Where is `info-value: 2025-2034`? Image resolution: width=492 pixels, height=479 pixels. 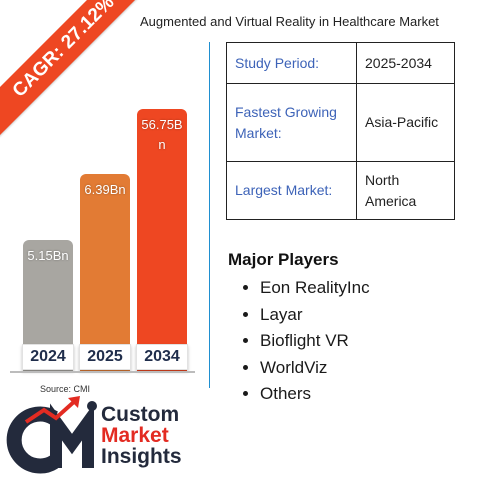 info-value: 2025-2034 is located at coordinates (405, 63).